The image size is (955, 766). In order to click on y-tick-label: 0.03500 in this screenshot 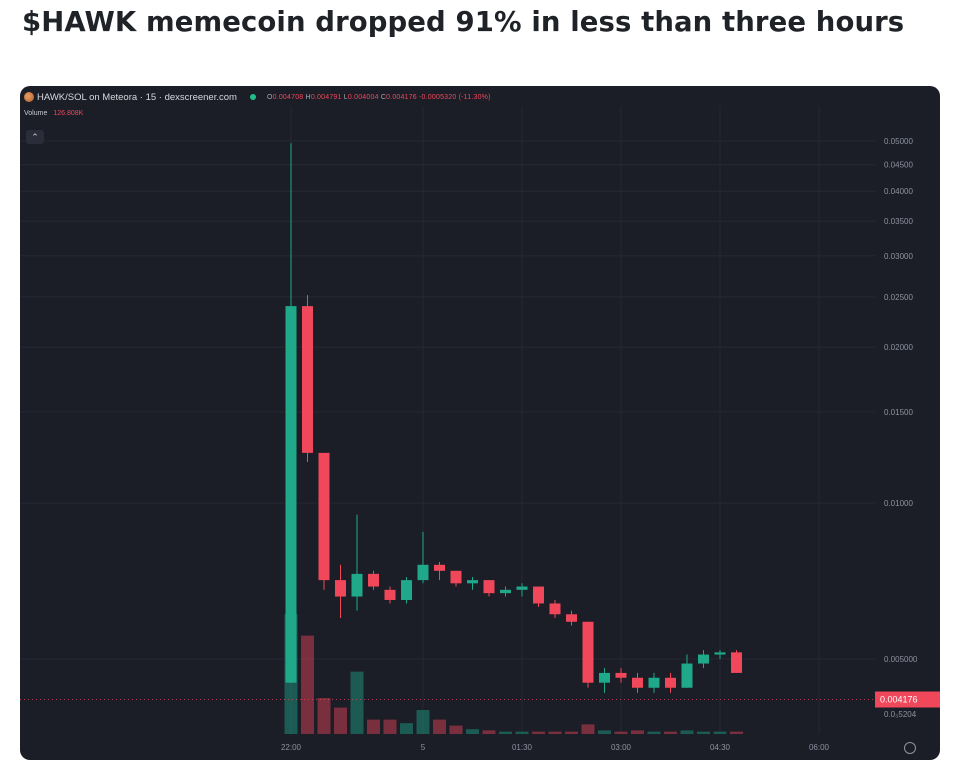, I will do `click(898, 221)`.